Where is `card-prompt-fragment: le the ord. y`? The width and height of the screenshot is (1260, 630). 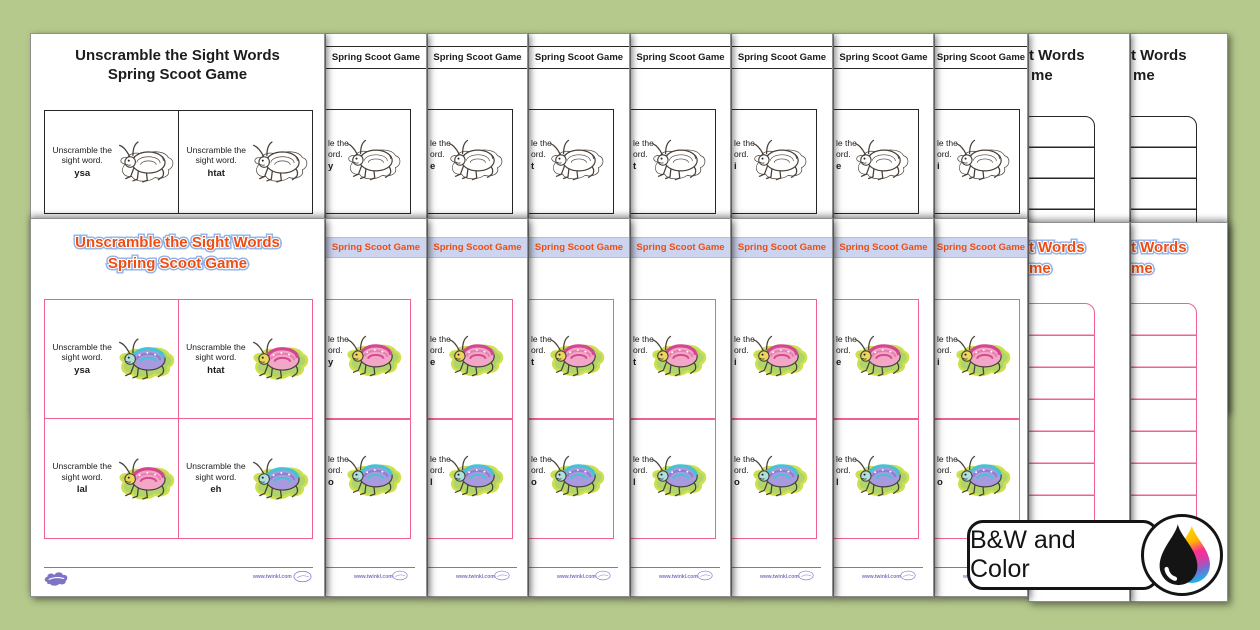 card-prompt-fragment: le the ord. y is located at coordinates (338, 351).